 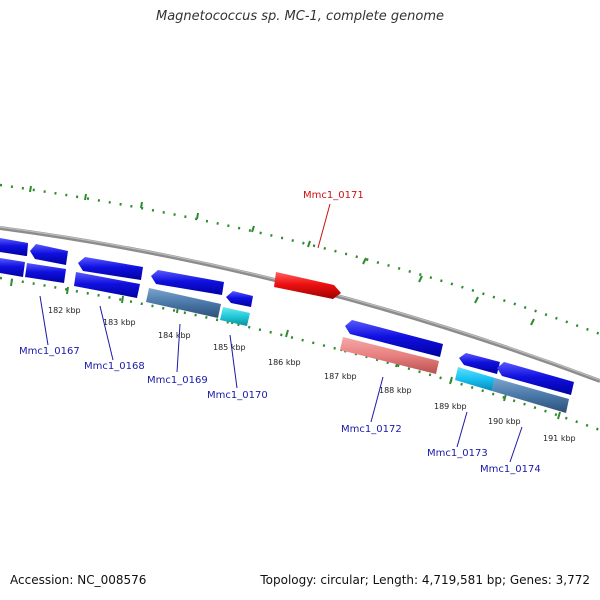 What do you see at coordinates (504, 421) in the screenshot?
I see `tick-label: 190 kbp` at bounding box center [504, 421].